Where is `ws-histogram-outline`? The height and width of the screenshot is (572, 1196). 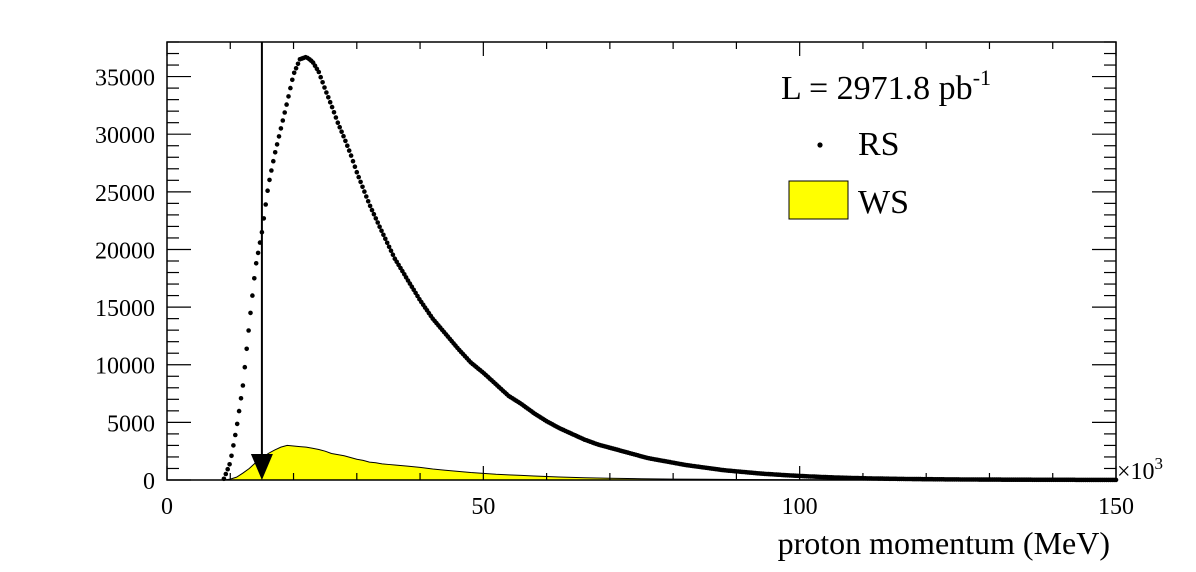 ws-histogram-outline is located at coordinates (670, 462).